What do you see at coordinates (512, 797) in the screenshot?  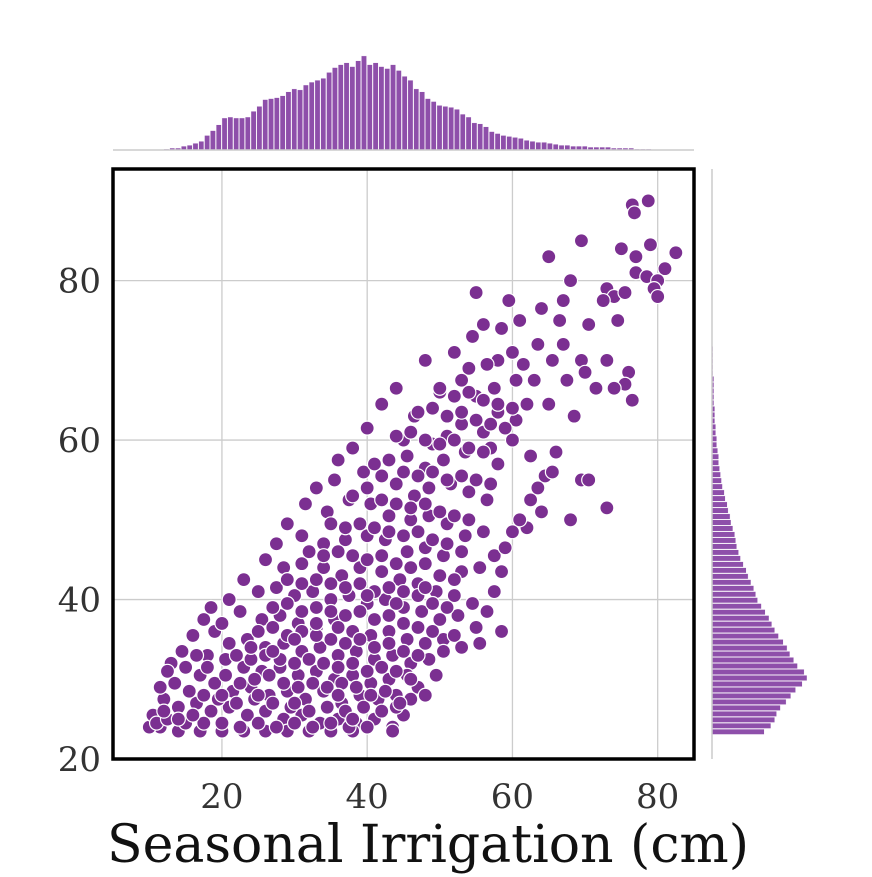 I see `x-tick-label: 60` at bounding box center [512, 797].